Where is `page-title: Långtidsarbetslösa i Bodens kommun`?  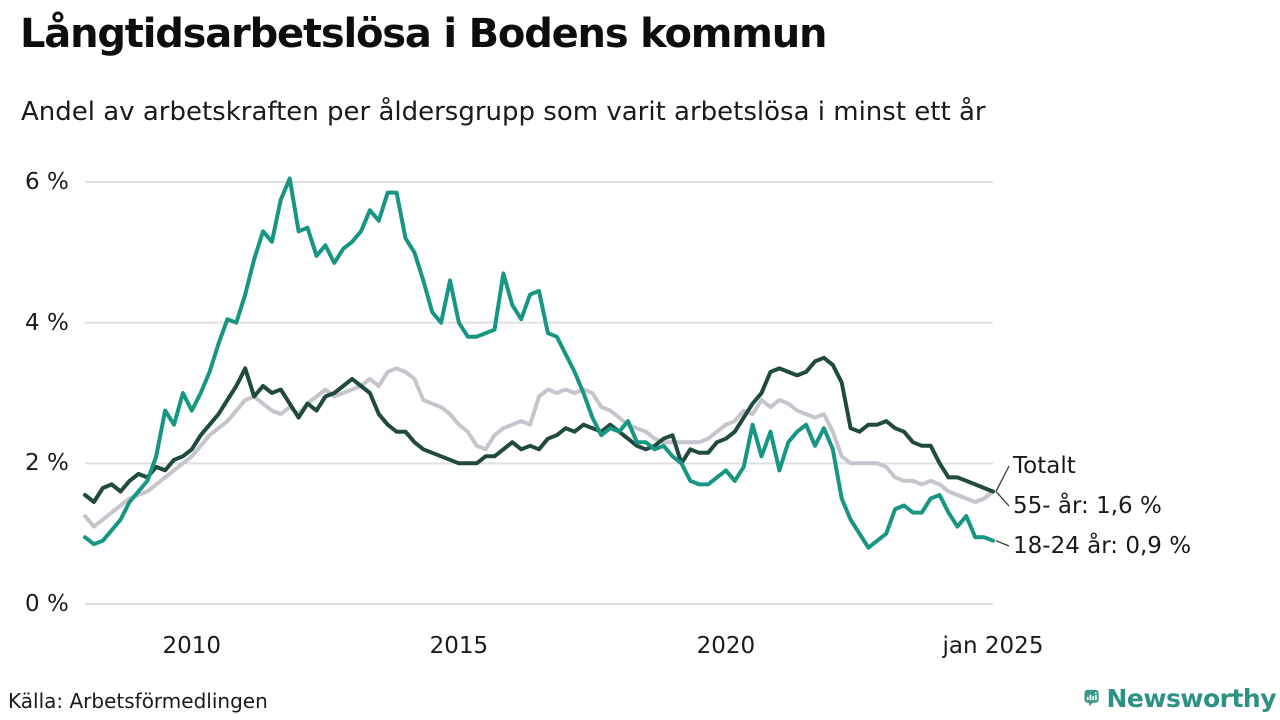 page-title: Långtidsarbetslösa i Bodens kommun is located at coordinates (423, 34).